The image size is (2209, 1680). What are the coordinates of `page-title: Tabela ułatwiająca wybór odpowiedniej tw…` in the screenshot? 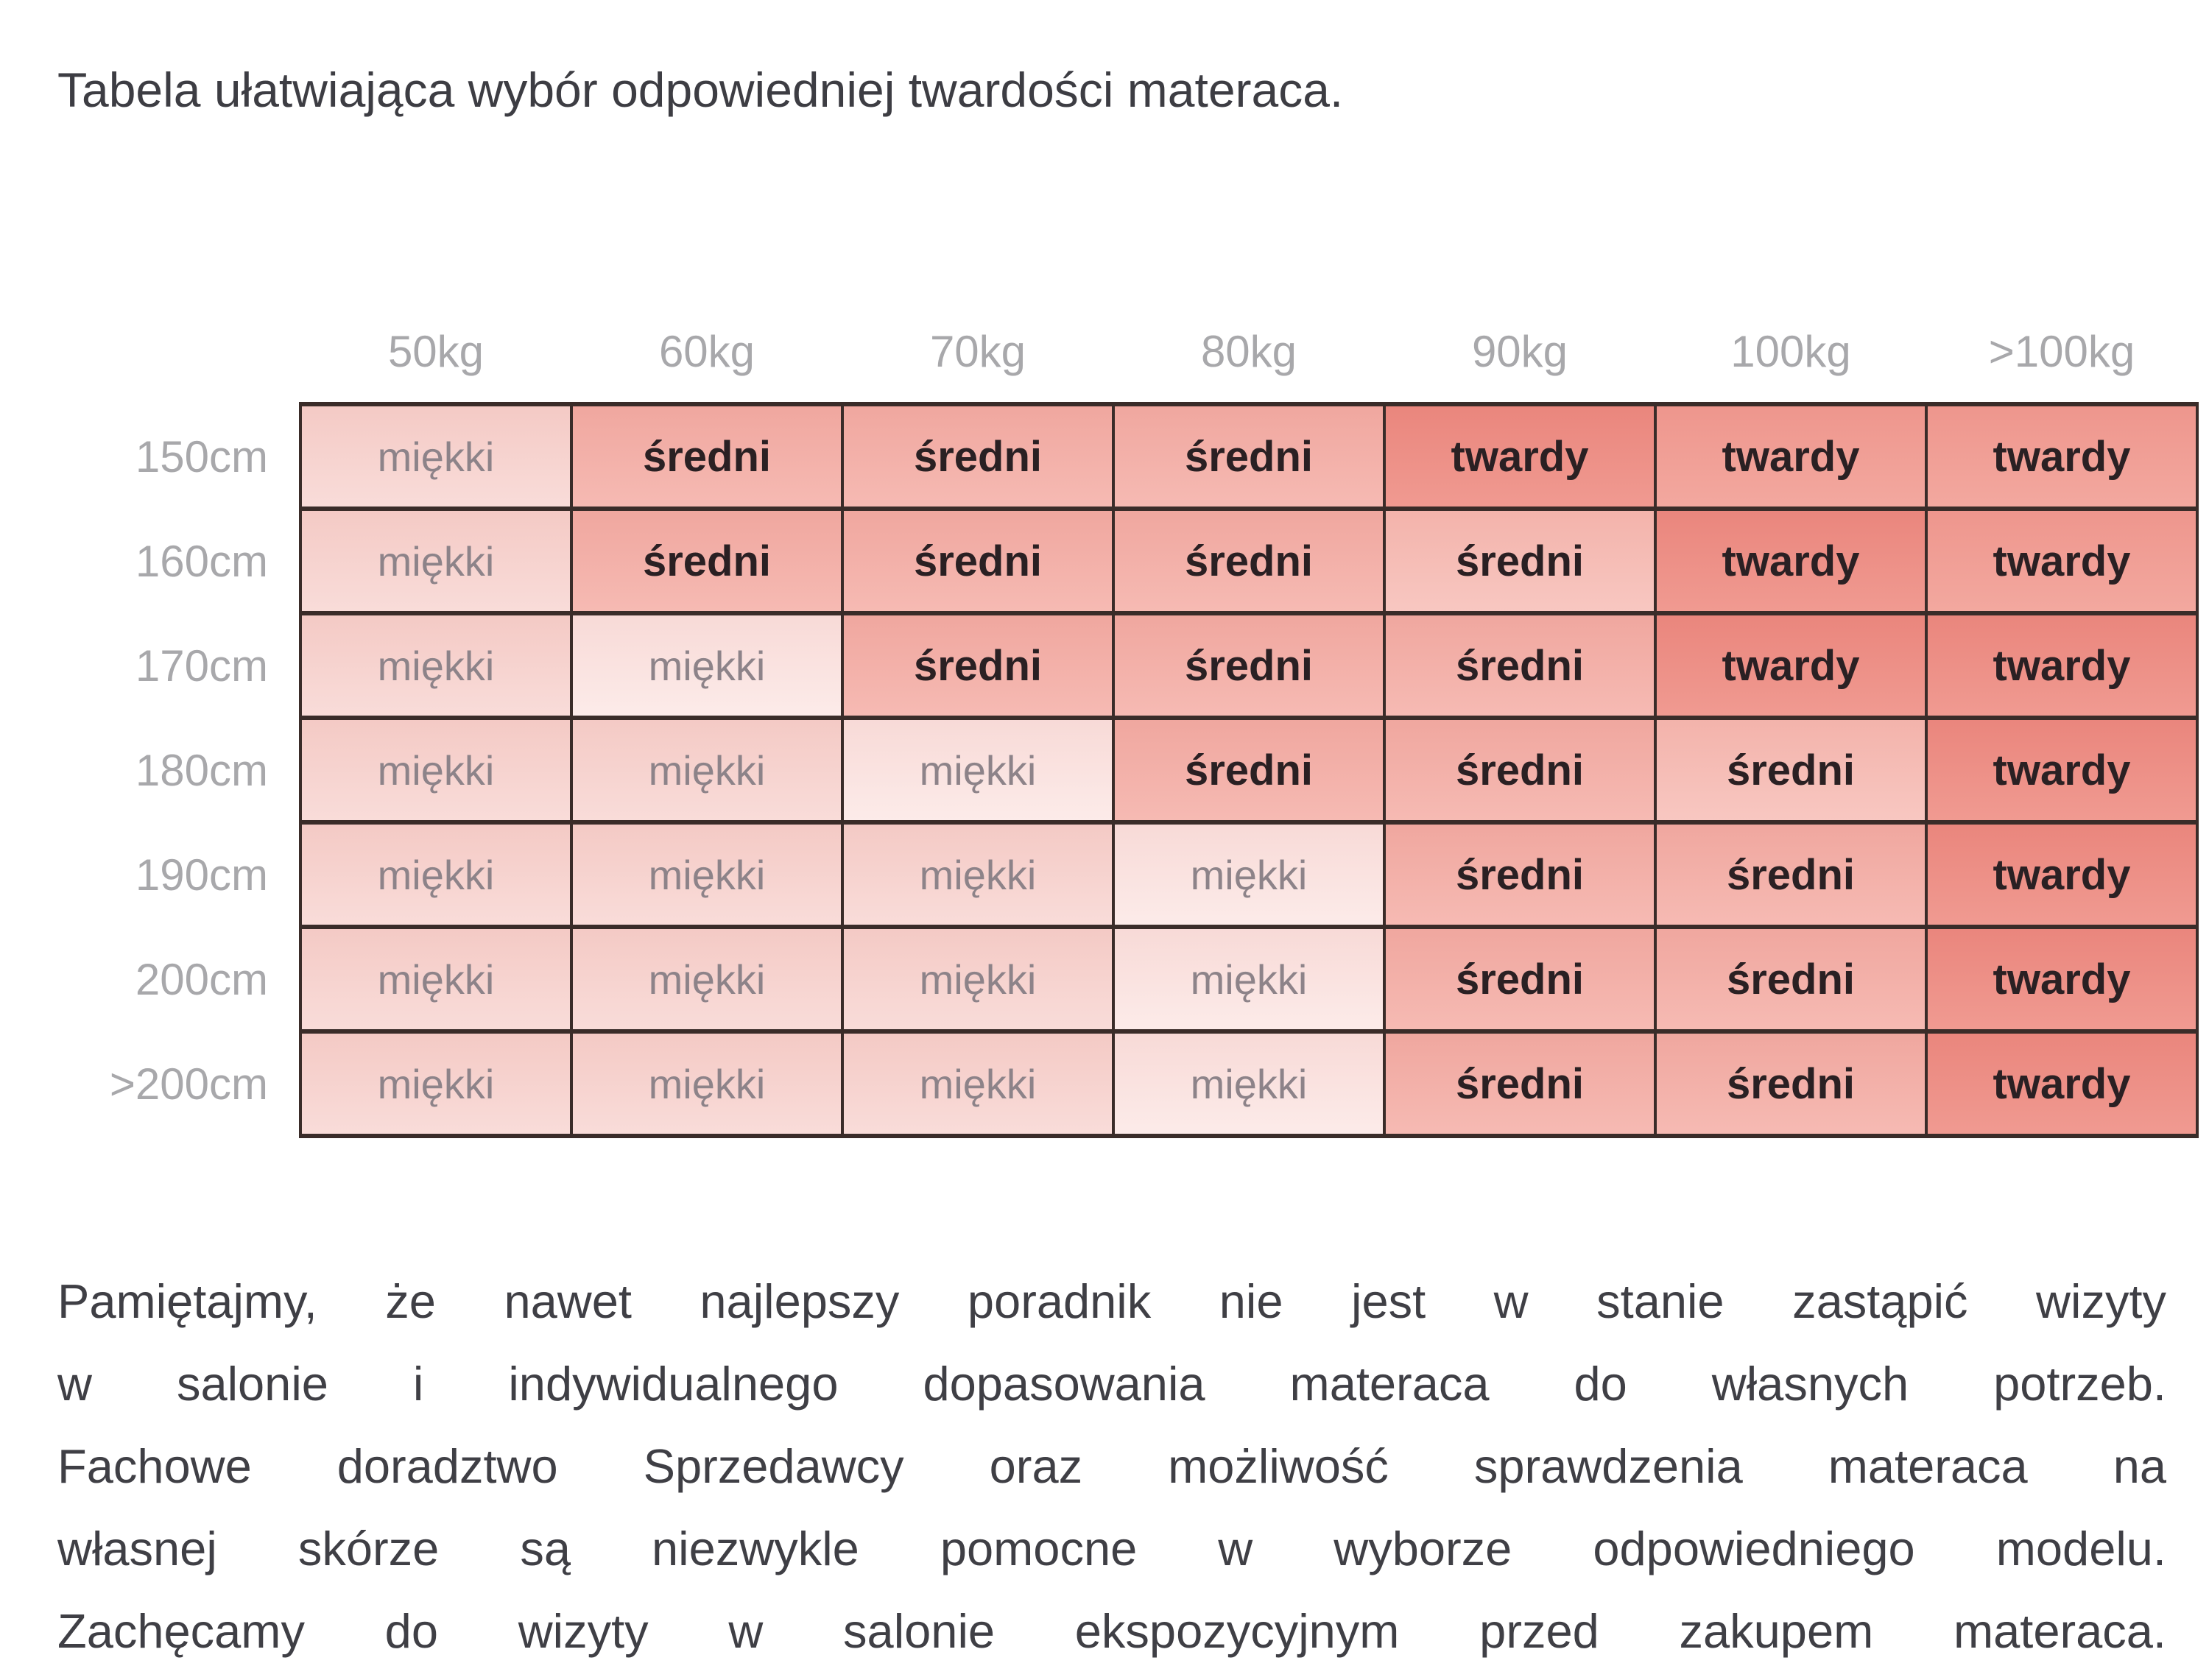 It's located at (700, 90).